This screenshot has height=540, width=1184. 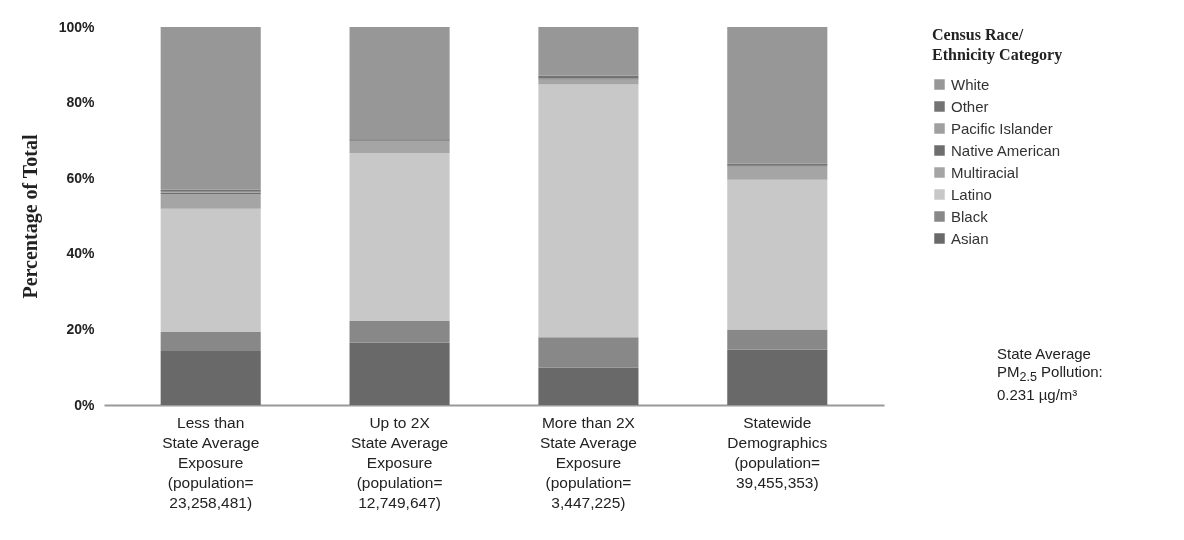 What do you see at coordinates (77, 26) in the screenshot?
I see `y-tick-label: 100%` at bounding box center [77, 26].